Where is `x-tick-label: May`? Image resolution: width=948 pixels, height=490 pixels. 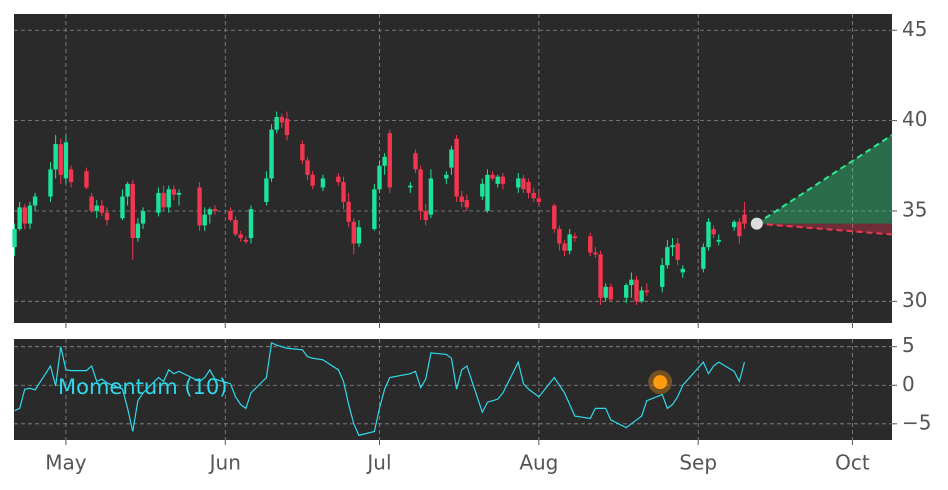 x-tick-label: May is located at coordinates (66, 463).